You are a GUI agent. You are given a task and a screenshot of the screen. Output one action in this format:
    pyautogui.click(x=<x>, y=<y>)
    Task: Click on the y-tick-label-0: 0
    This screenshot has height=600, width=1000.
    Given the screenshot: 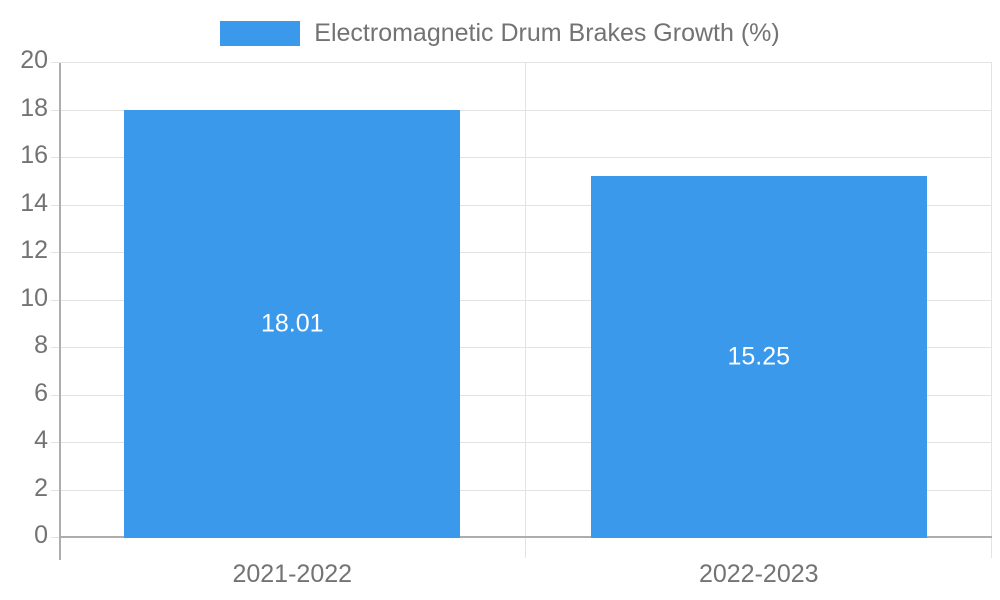 What is the action you would take?
    pyautogui.click(x=41, y=535)
    